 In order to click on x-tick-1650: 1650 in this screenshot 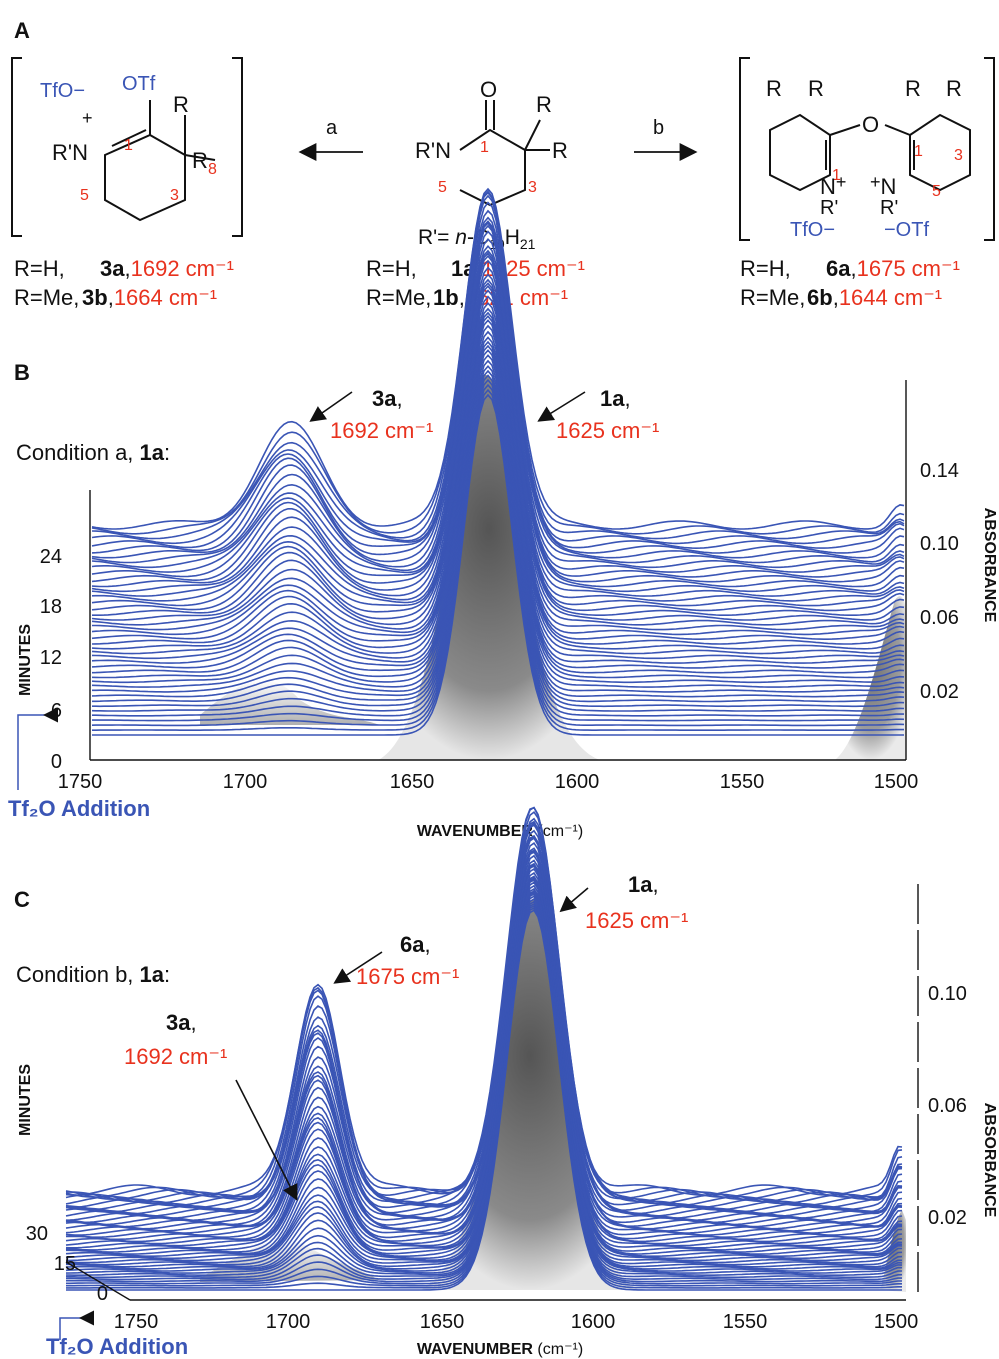, I will do `click(412, 782)`.